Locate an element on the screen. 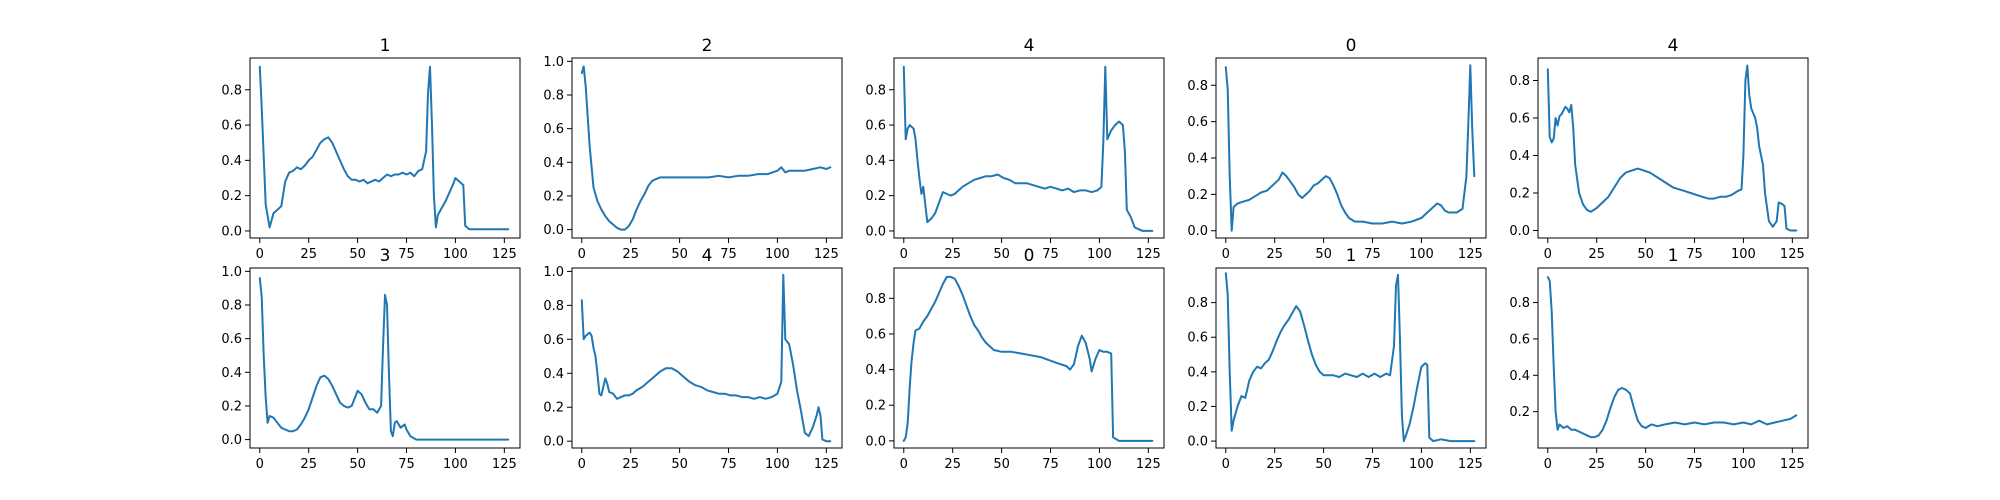 This screenshot has height=500, width=2000. subplot-2: 0 25 50 75 100 125 0.0 0.2 0.4 0.6 0.8 1.0 2 is located at coordinates (693, 149).